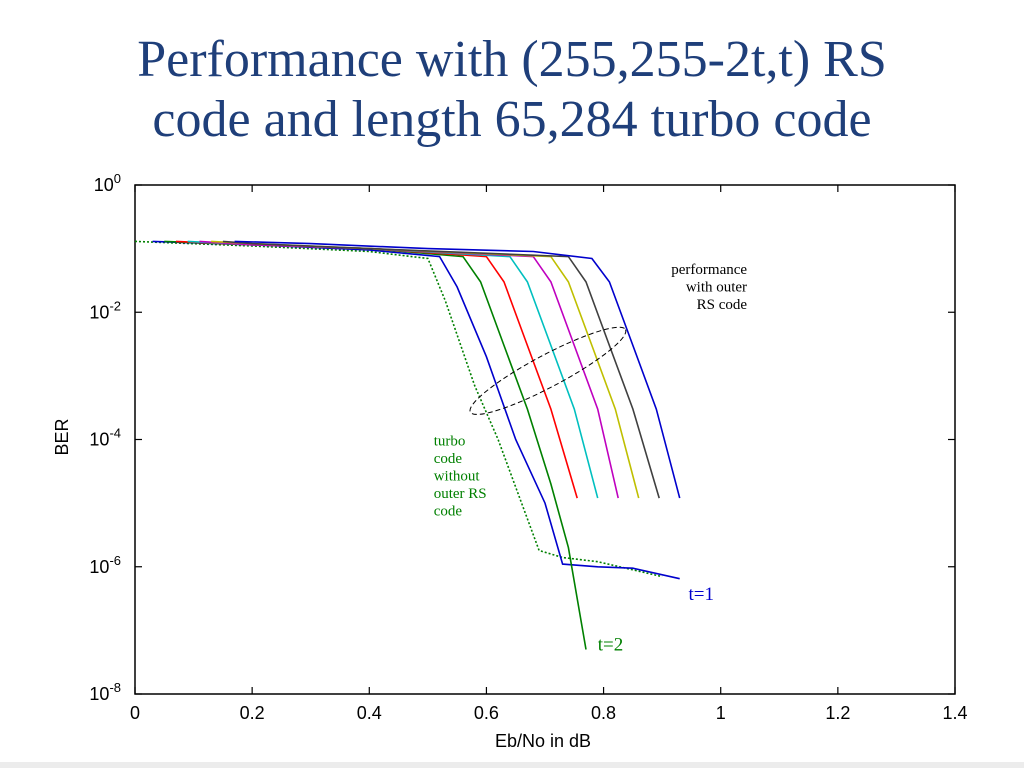 The width and height of the screenshot is (1024, 768). What do you see at coordinates (135, 713) in the screenshot?
I see `x-tick-label: 0` at bounding box center [135, 713].